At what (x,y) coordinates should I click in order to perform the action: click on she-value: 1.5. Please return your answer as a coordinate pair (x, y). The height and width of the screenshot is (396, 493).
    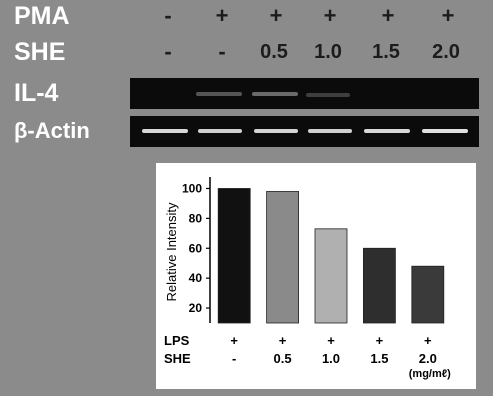
    Looking at the image, I should click on (386, 52).